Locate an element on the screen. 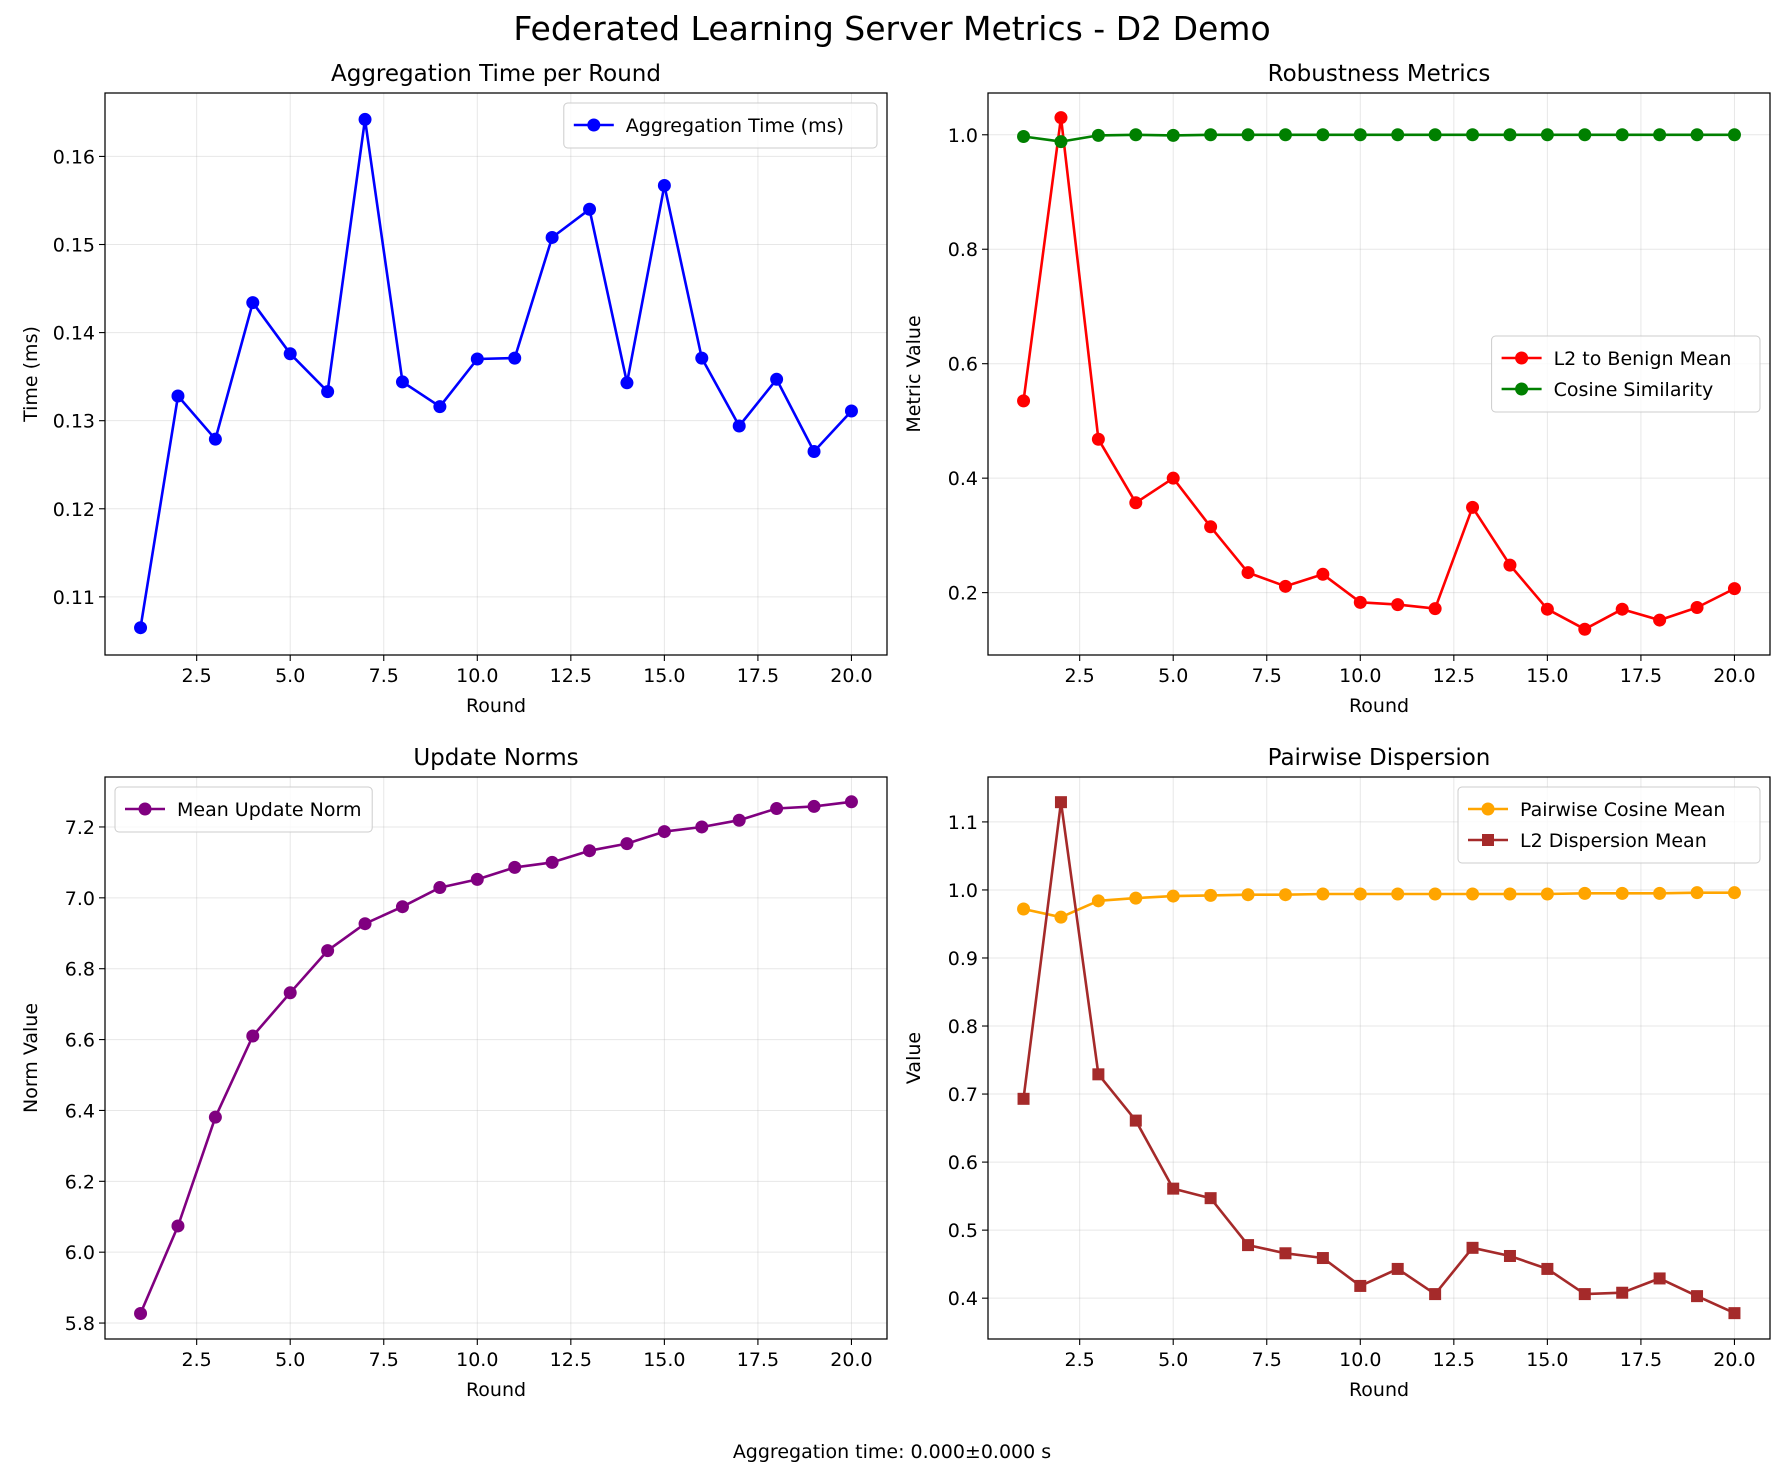 The image size is (1784, 1474). y-tick-label: 7.2 is located at coordinates (80, 828).